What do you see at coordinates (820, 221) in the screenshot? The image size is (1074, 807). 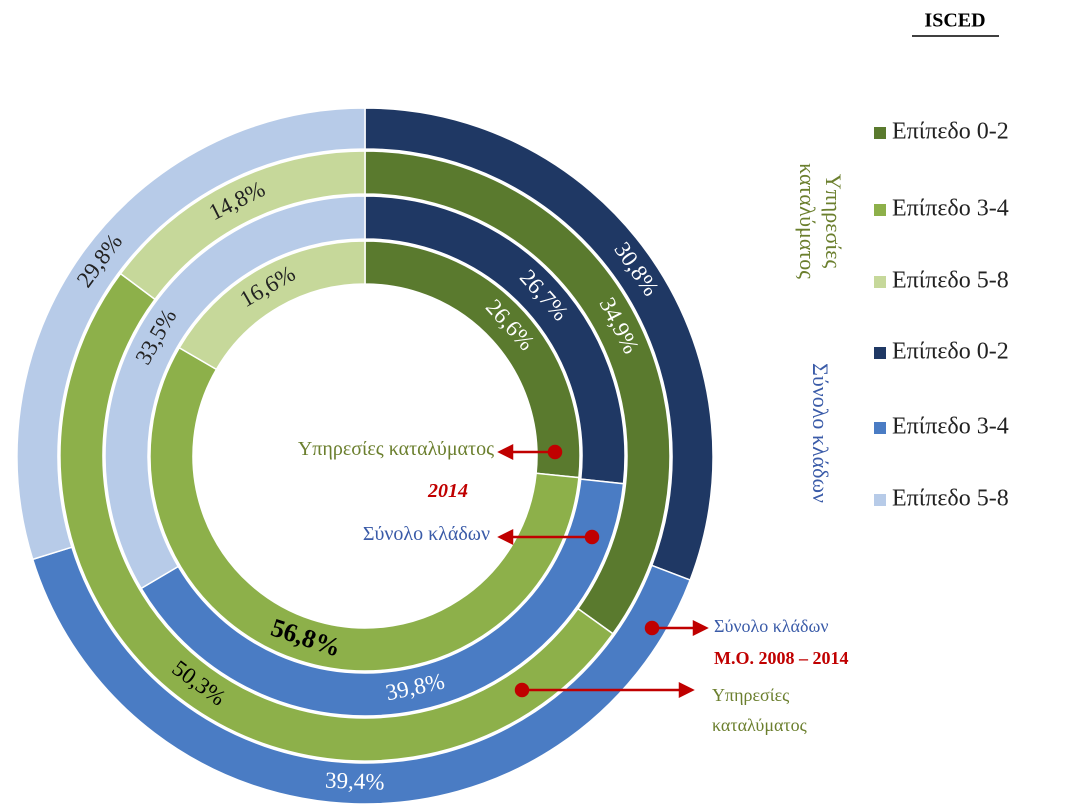 I see `legend-group-label: Υπηρεσίες καταλύματος` at bounding box center [820, 221].